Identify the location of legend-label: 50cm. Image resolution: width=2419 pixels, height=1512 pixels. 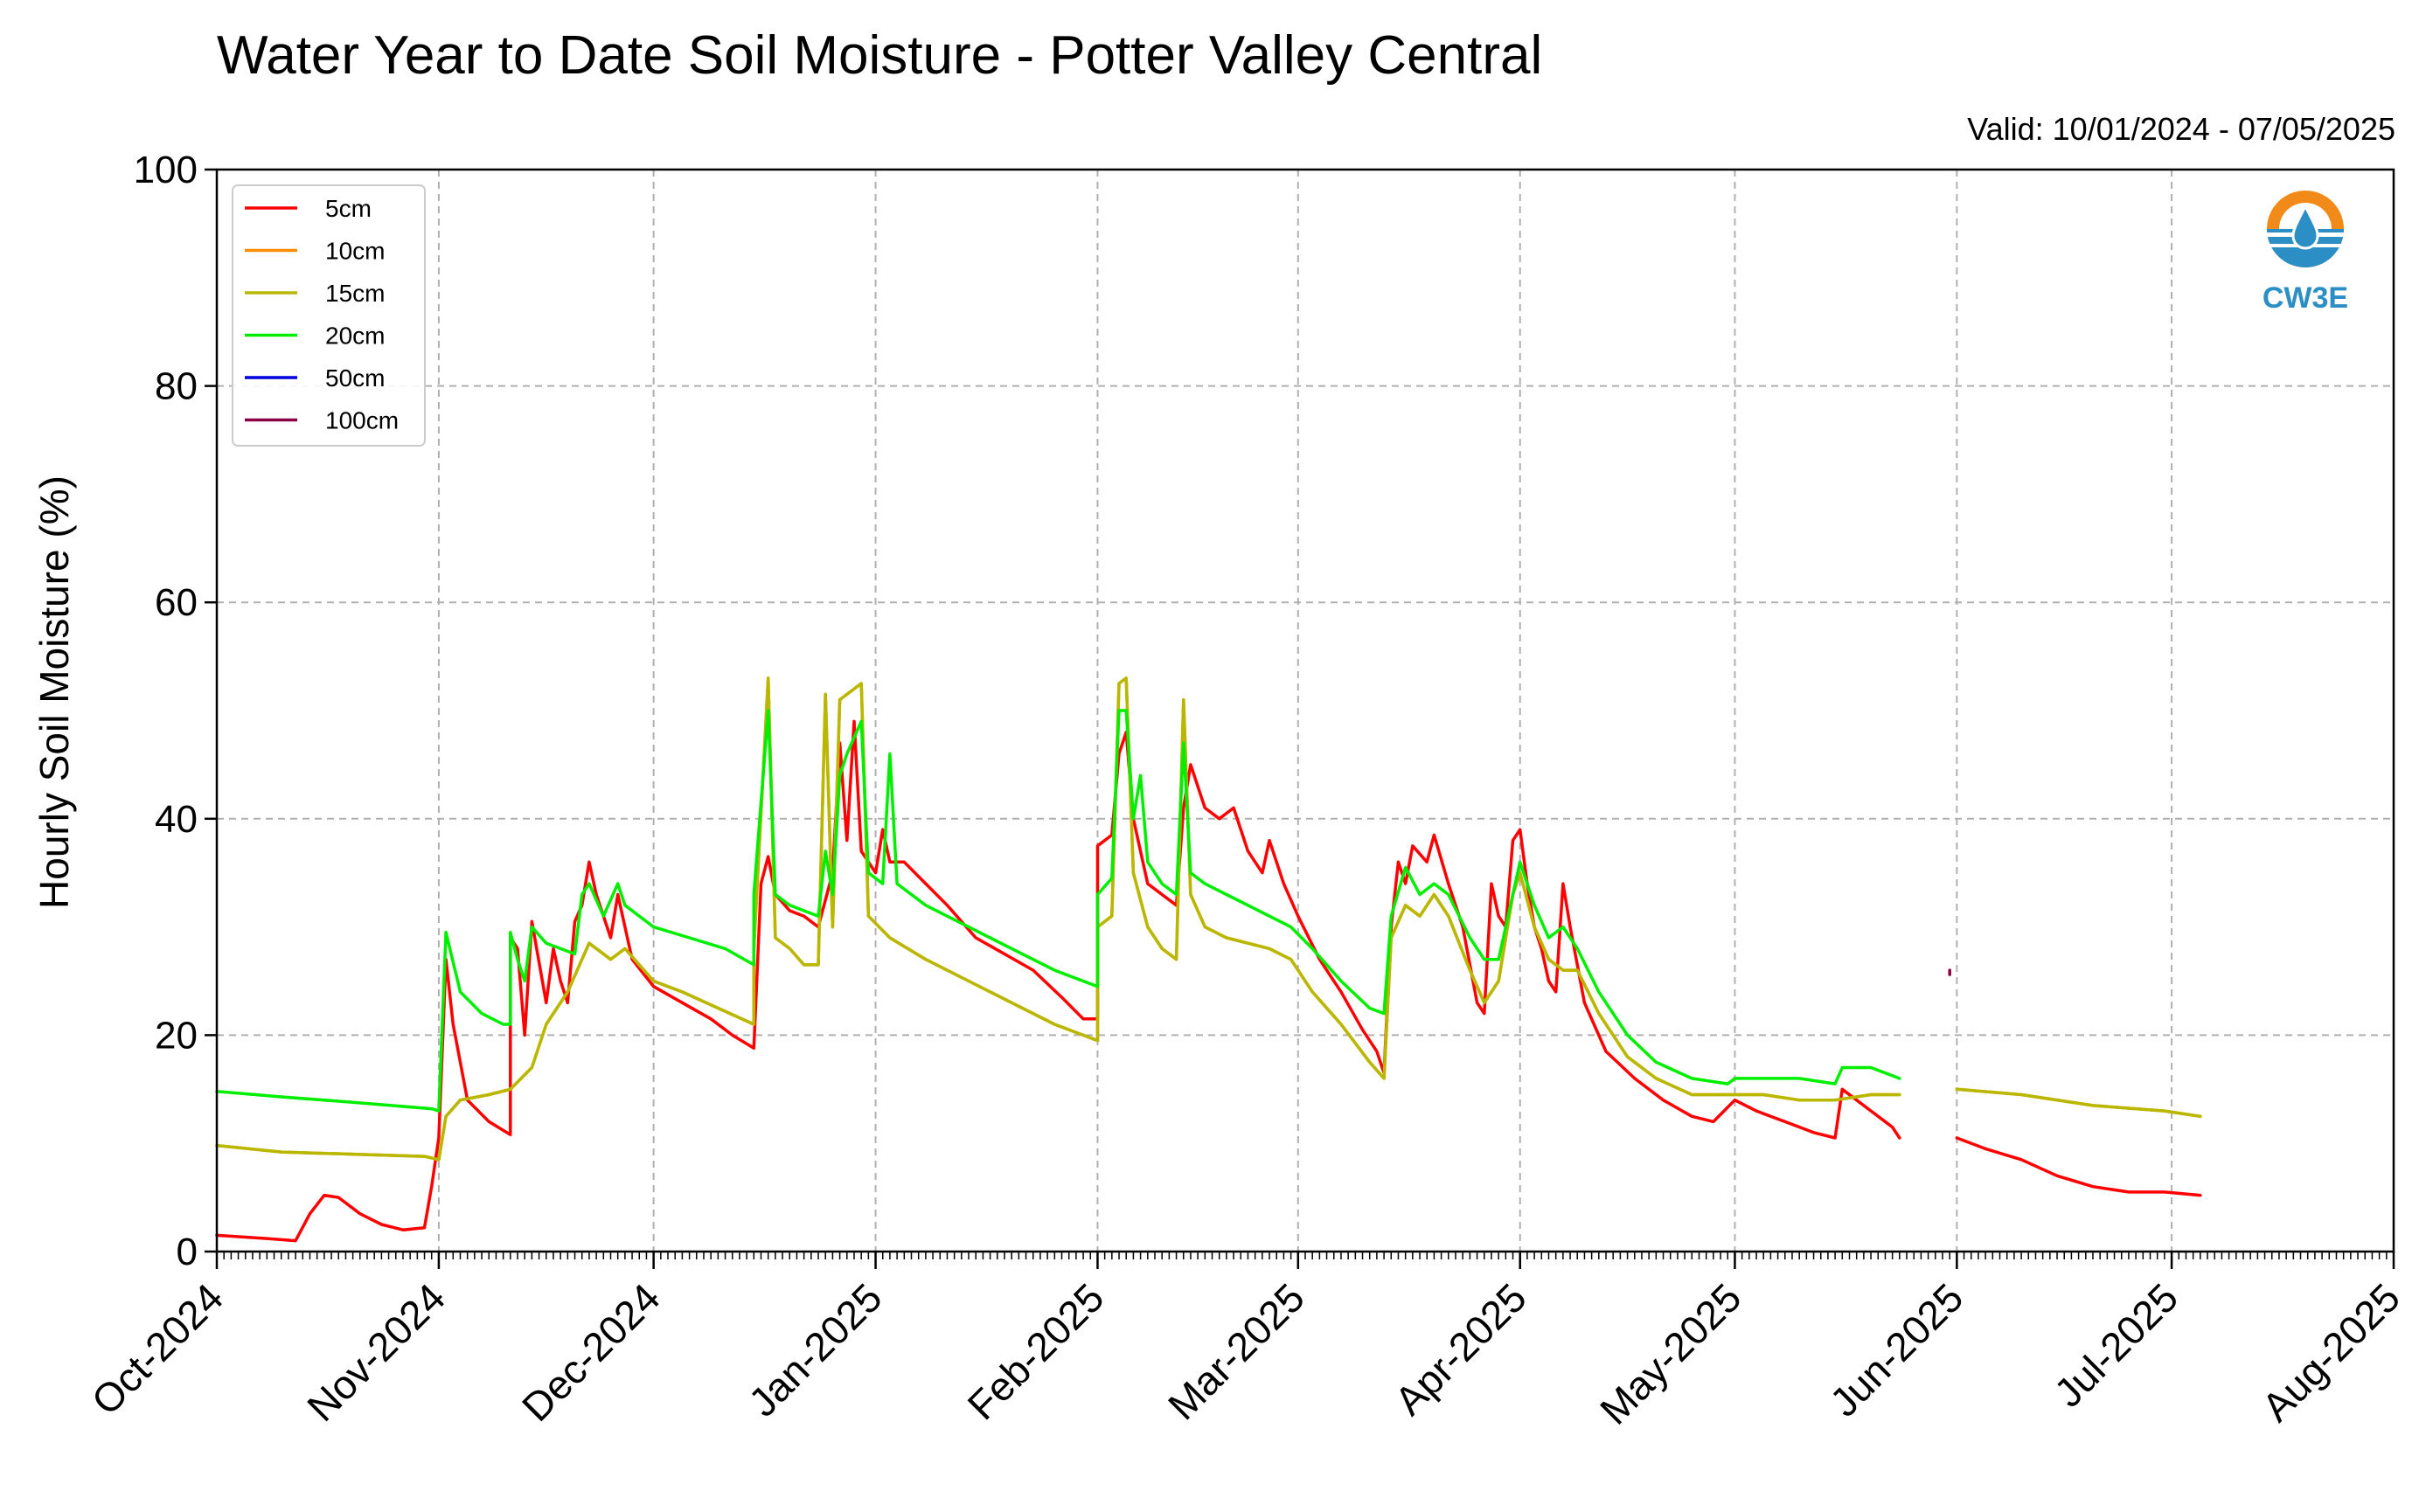
(355, 378).